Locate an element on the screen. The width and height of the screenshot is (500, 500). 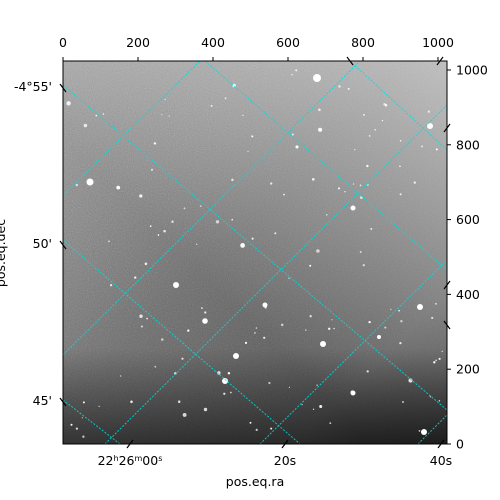
dec-tick-label-1: 50' is located at coordinates (42, 243).